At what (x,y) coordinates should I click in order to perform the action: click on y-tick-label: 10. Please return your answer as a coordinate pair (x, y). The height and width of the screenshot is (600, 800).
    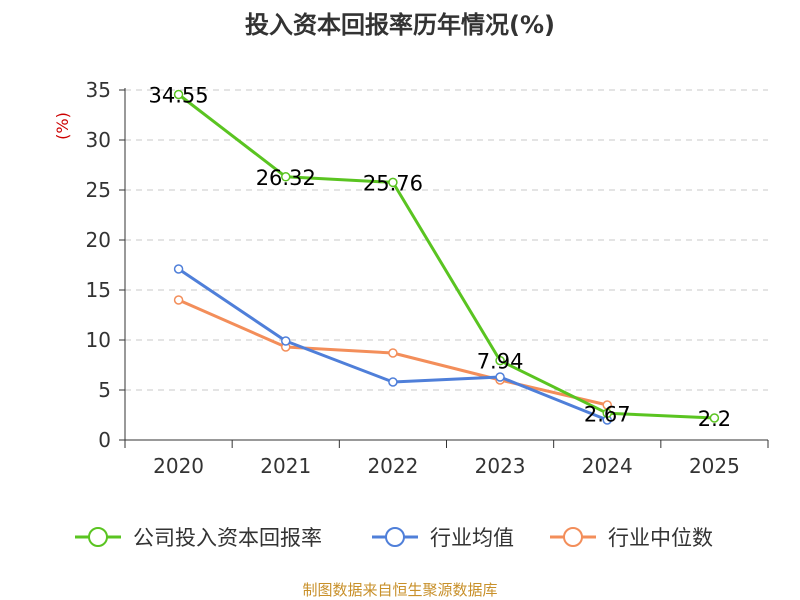
    Looking at the image, I should click on (98, 340).